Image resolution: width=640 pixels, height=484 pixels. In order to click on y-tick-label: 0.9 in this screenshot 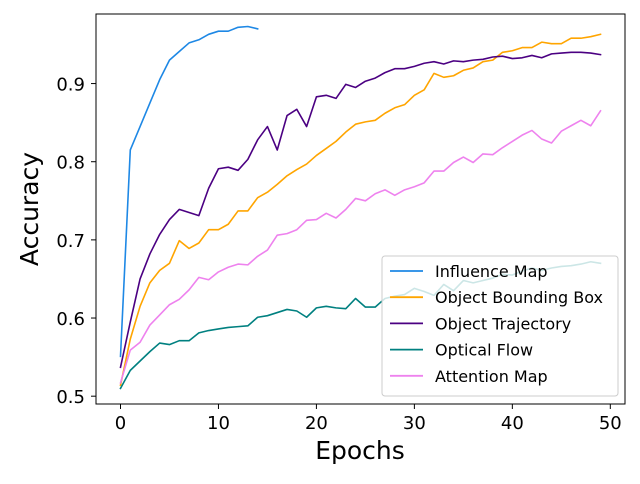, I will do `click(70, 85)`.